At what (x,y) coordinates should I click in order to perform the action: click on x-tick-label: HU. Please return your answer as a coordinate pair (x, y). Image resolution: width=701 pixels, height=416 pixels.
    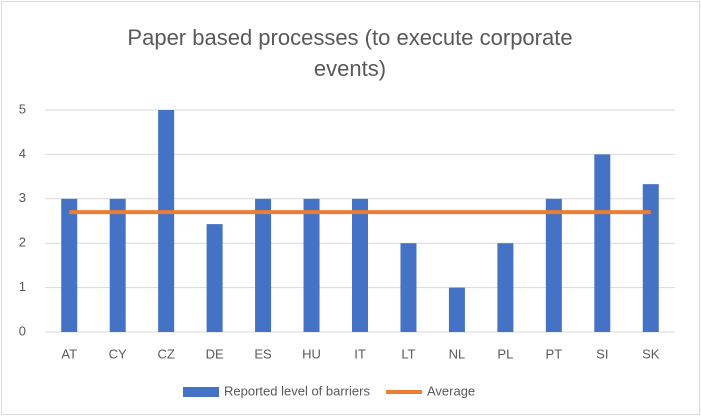
    Looking at the image, I should click on (311, 353).